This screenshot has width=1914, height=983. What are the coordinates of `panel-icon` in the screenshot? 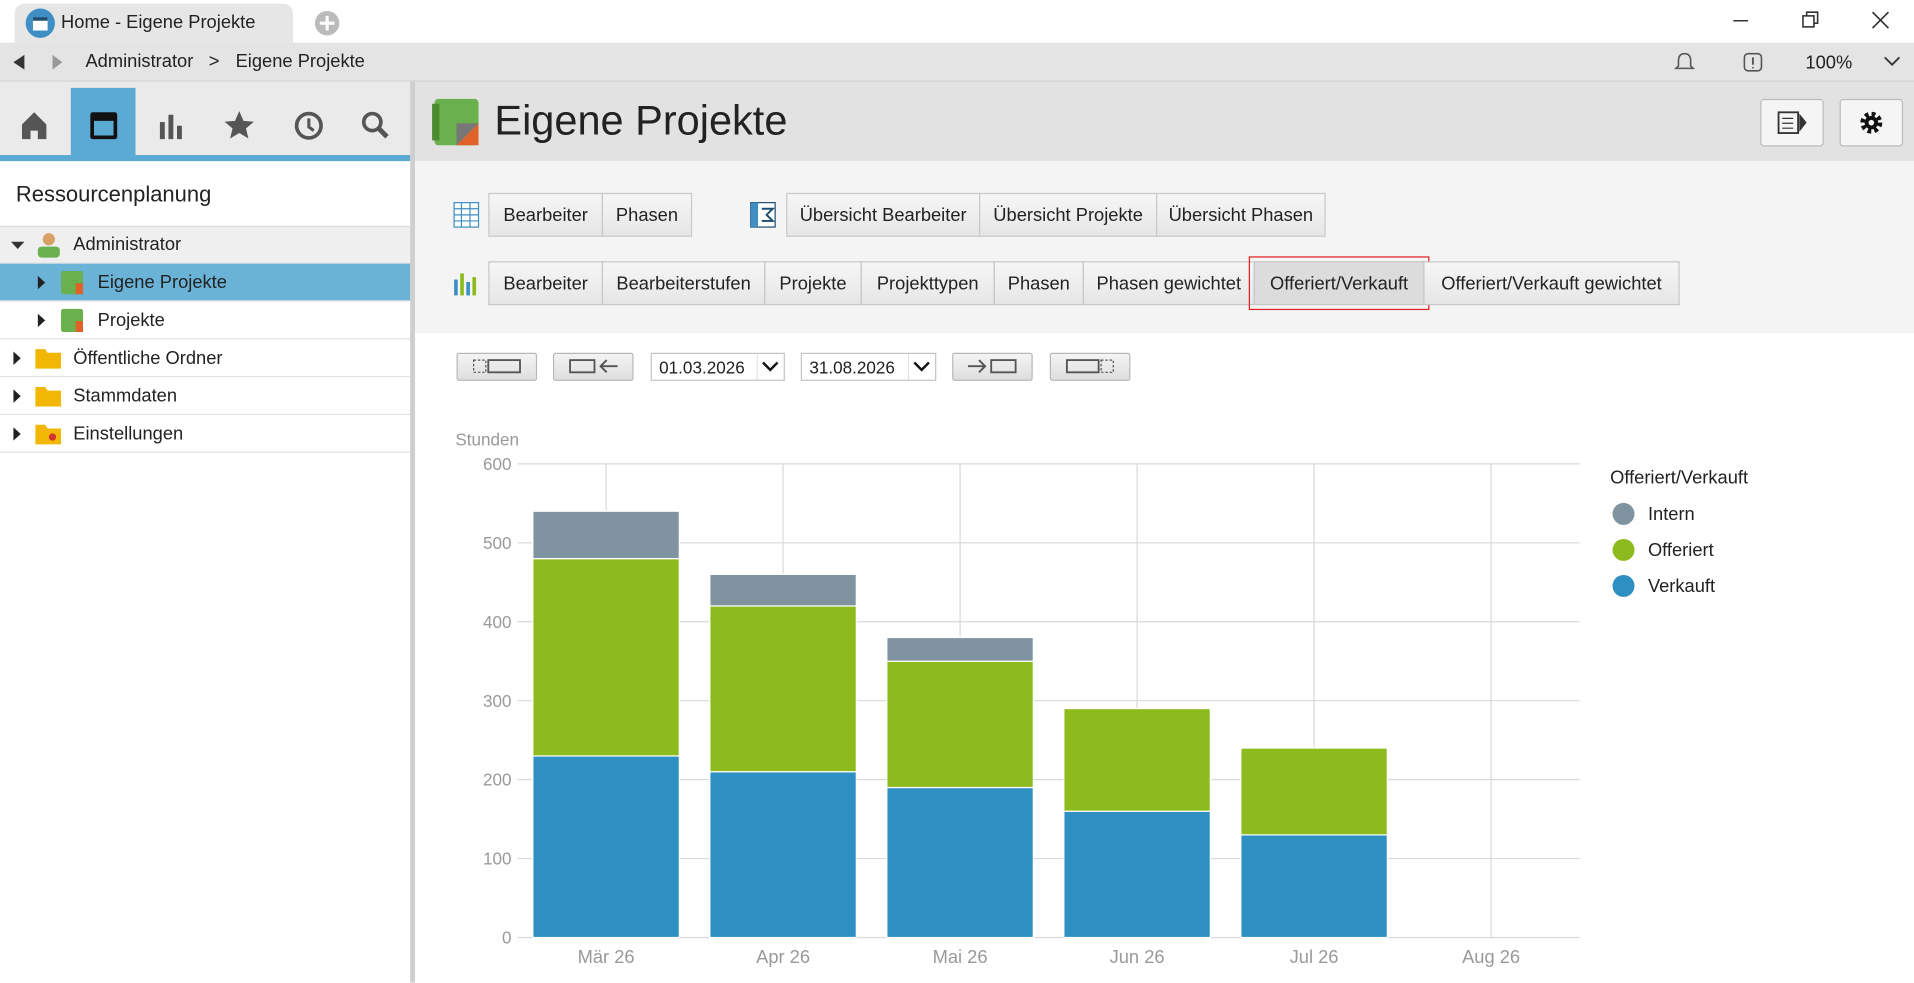 It's located at (1792, 122).